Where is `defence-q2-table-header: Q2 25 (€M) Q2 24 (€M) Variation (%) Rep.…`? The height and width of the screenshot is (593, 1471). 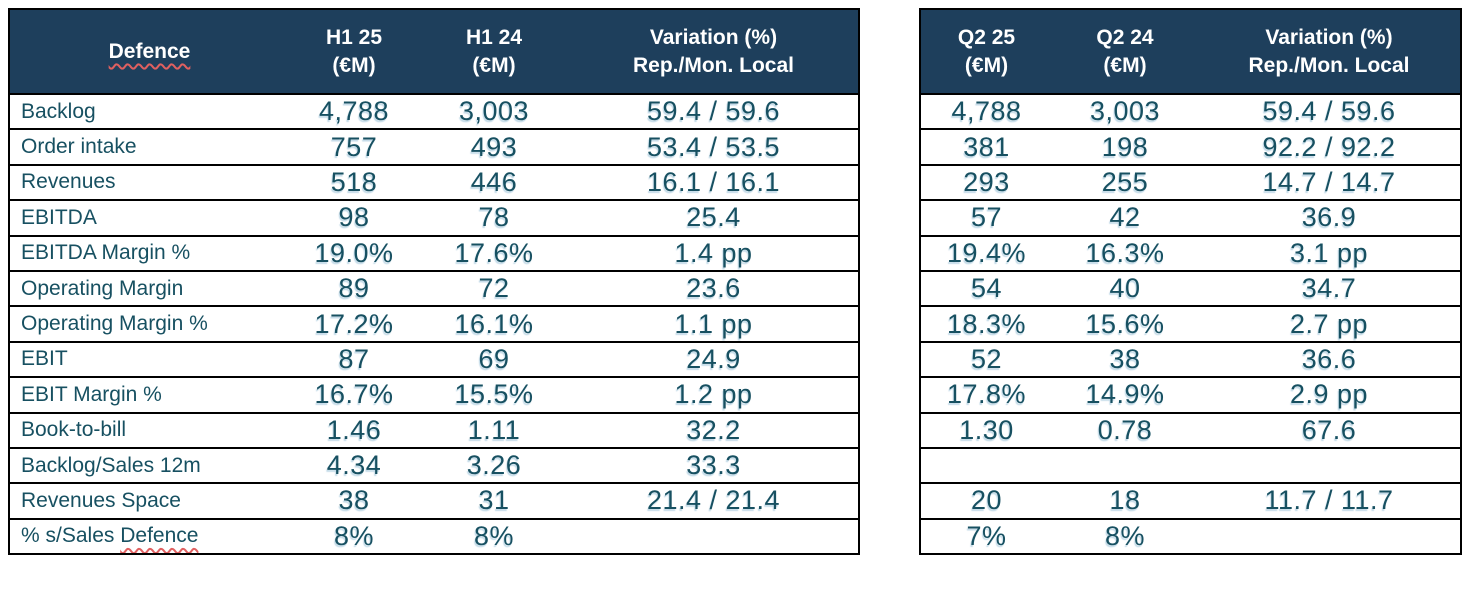 defence-q2-table-header: Q2 25 (€M) Q2 24 (€M) Variation (%) Rep.… is located at coordinates (1190, 51).